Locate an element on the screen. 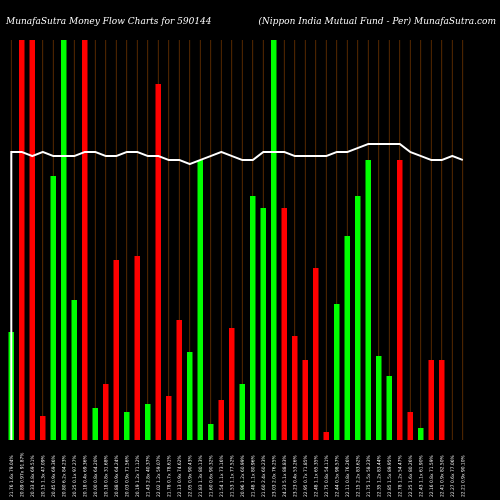 The image size is (500, 500). x-tick-label: 22.44 0.5x 98.57% is located at coordinates (337, 476).